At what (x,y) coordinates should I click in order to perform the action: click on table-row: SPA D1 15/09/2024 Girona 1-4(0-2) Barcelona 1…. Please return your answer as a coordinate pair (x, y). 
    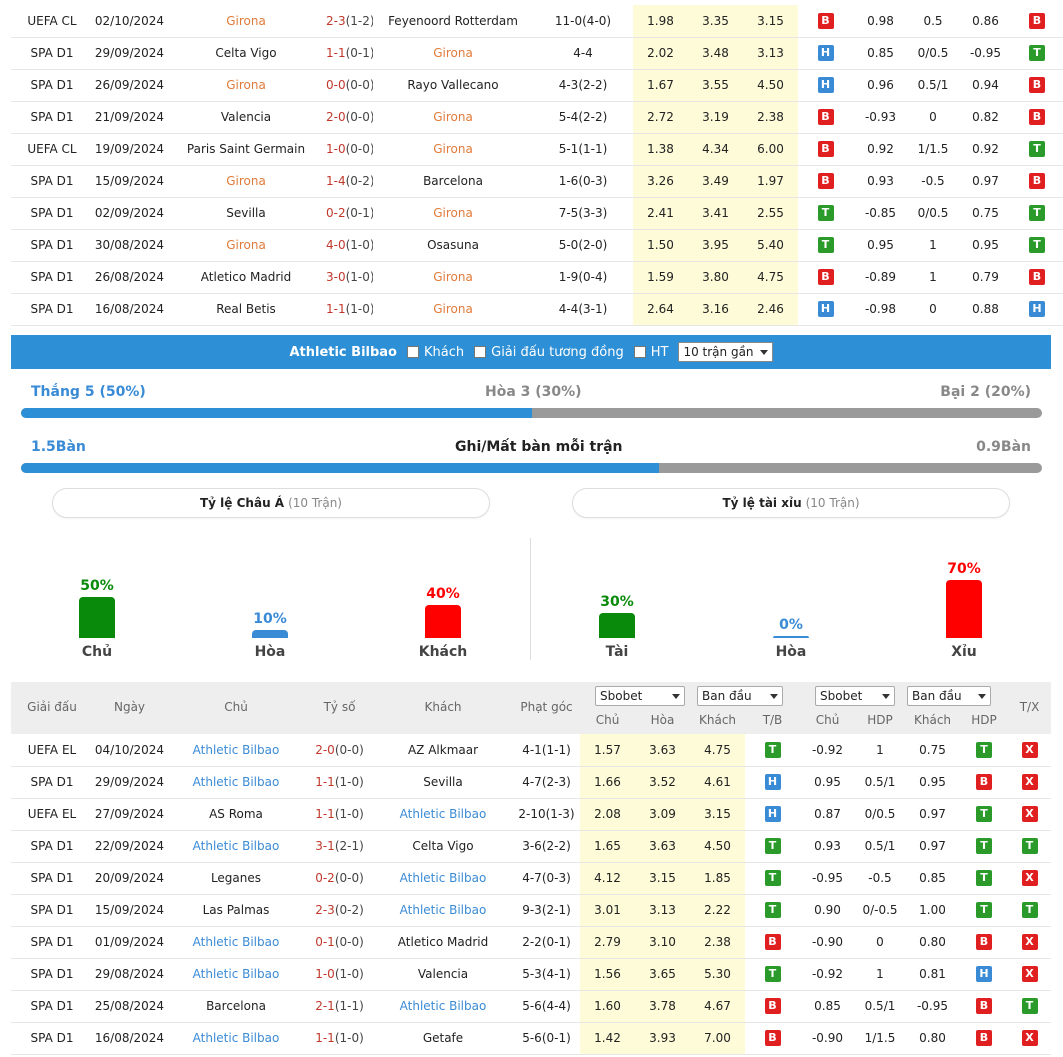
    Looking at the image, I should click on (537, 181).